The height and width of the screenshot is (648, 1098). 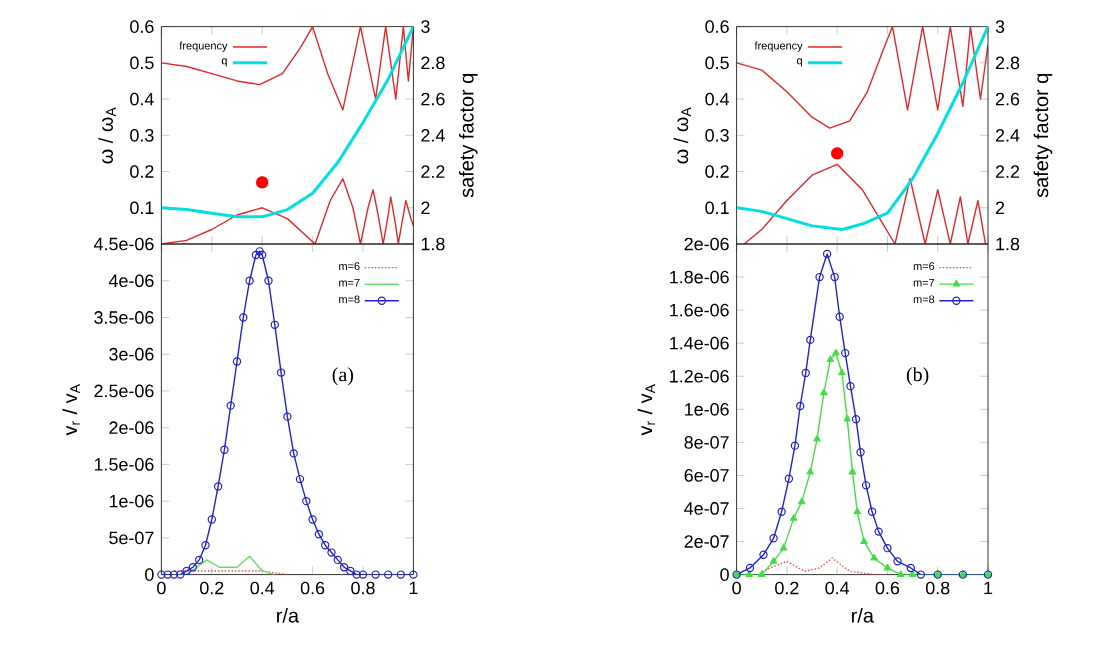 I want to click on line-series, so click(x=865, y=203).